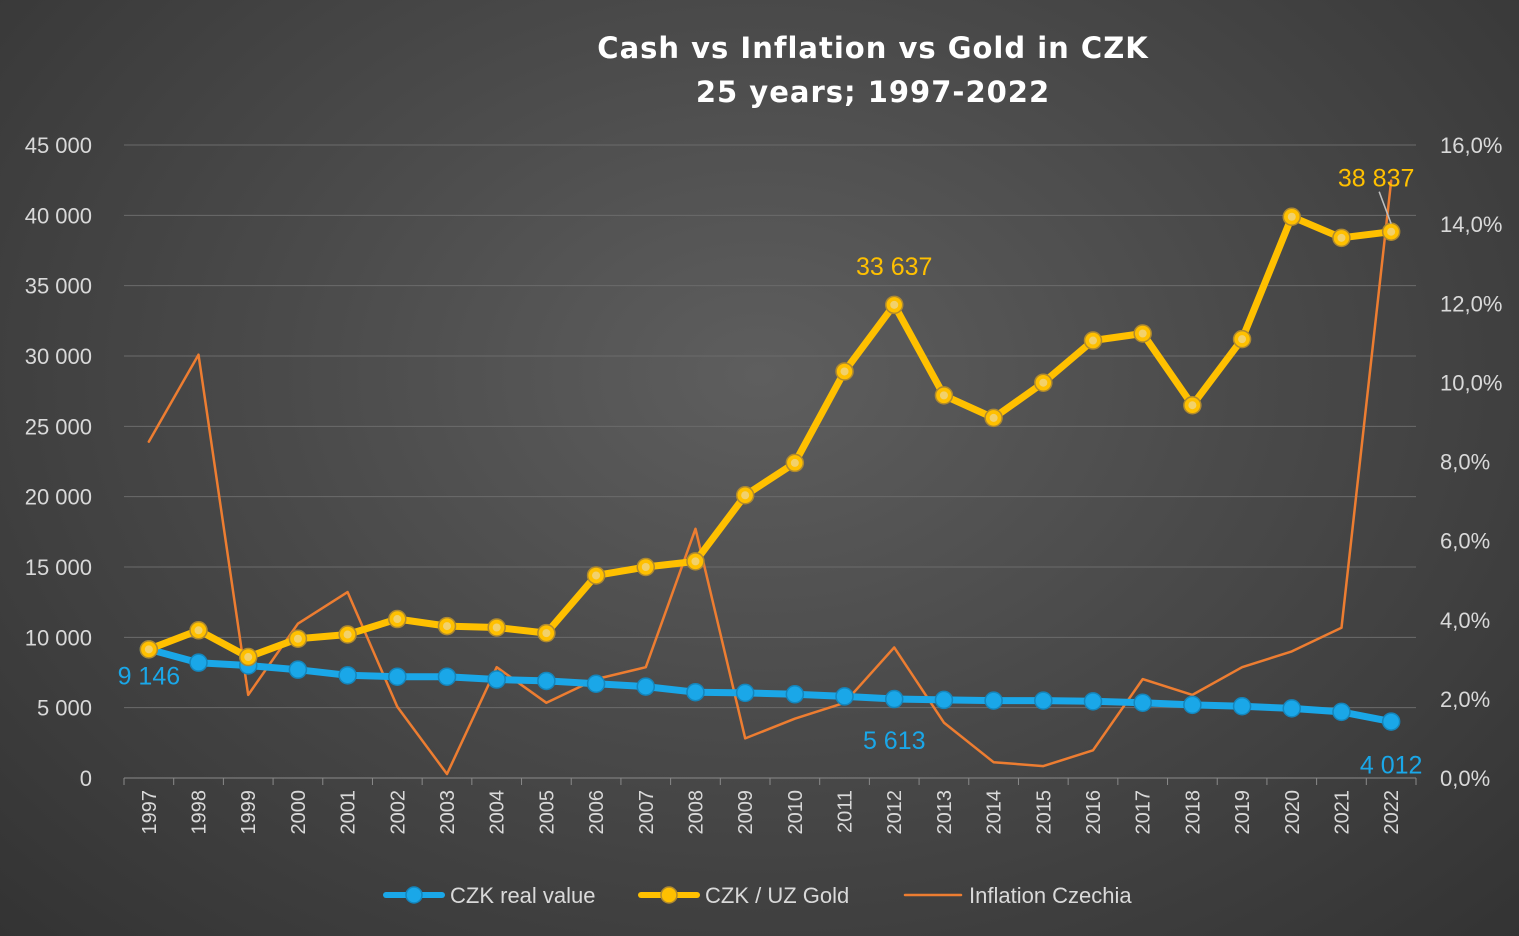 The image size is (1519, 936). What do you see at coordinates (1385, 207) in the screenshot?
I see `annotation-leader` at bounding box center [1385, 207].